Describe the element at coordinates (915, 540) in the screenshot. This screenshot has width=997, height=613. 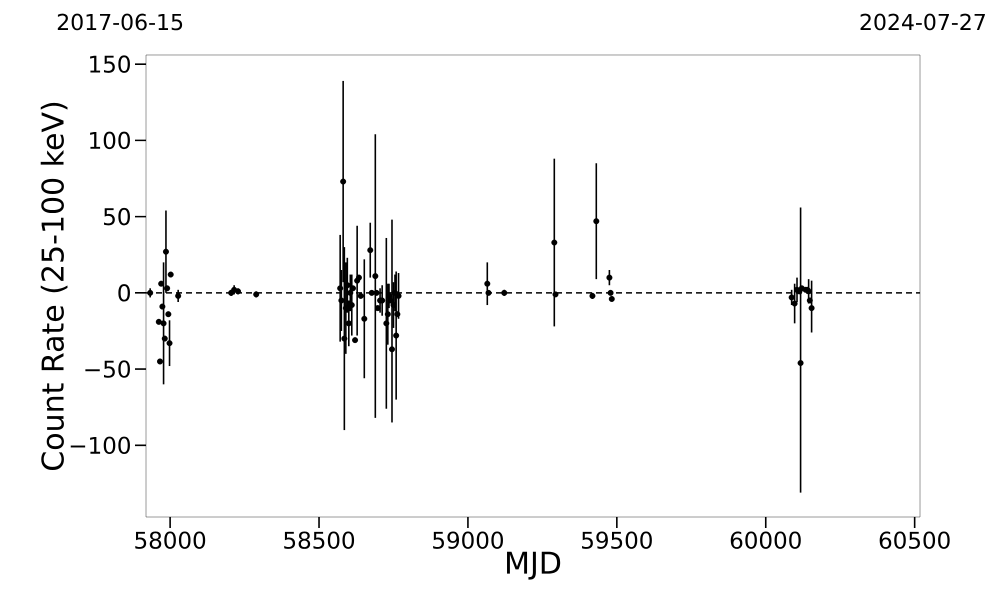
I see `x-tick-label: 60500` at that location.